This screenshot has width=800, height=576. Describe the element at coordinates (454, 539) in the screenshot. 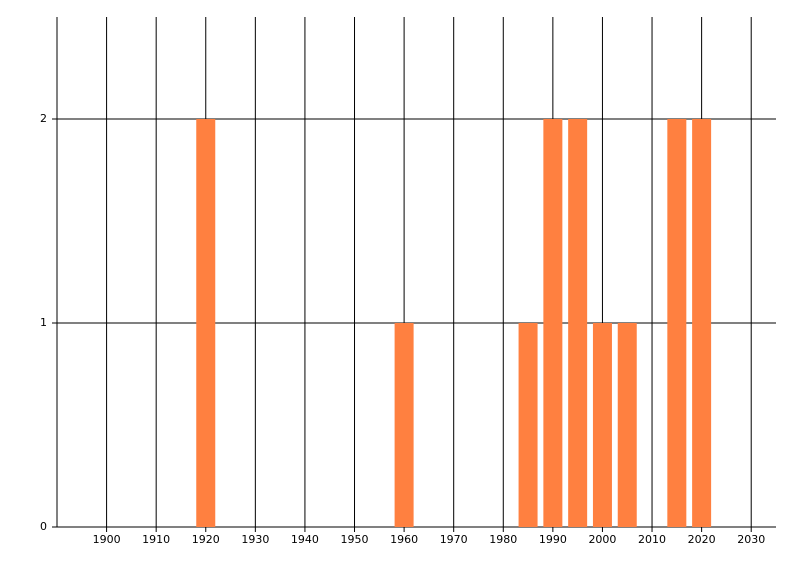

I see `x-tick-label: 1970` at that location.